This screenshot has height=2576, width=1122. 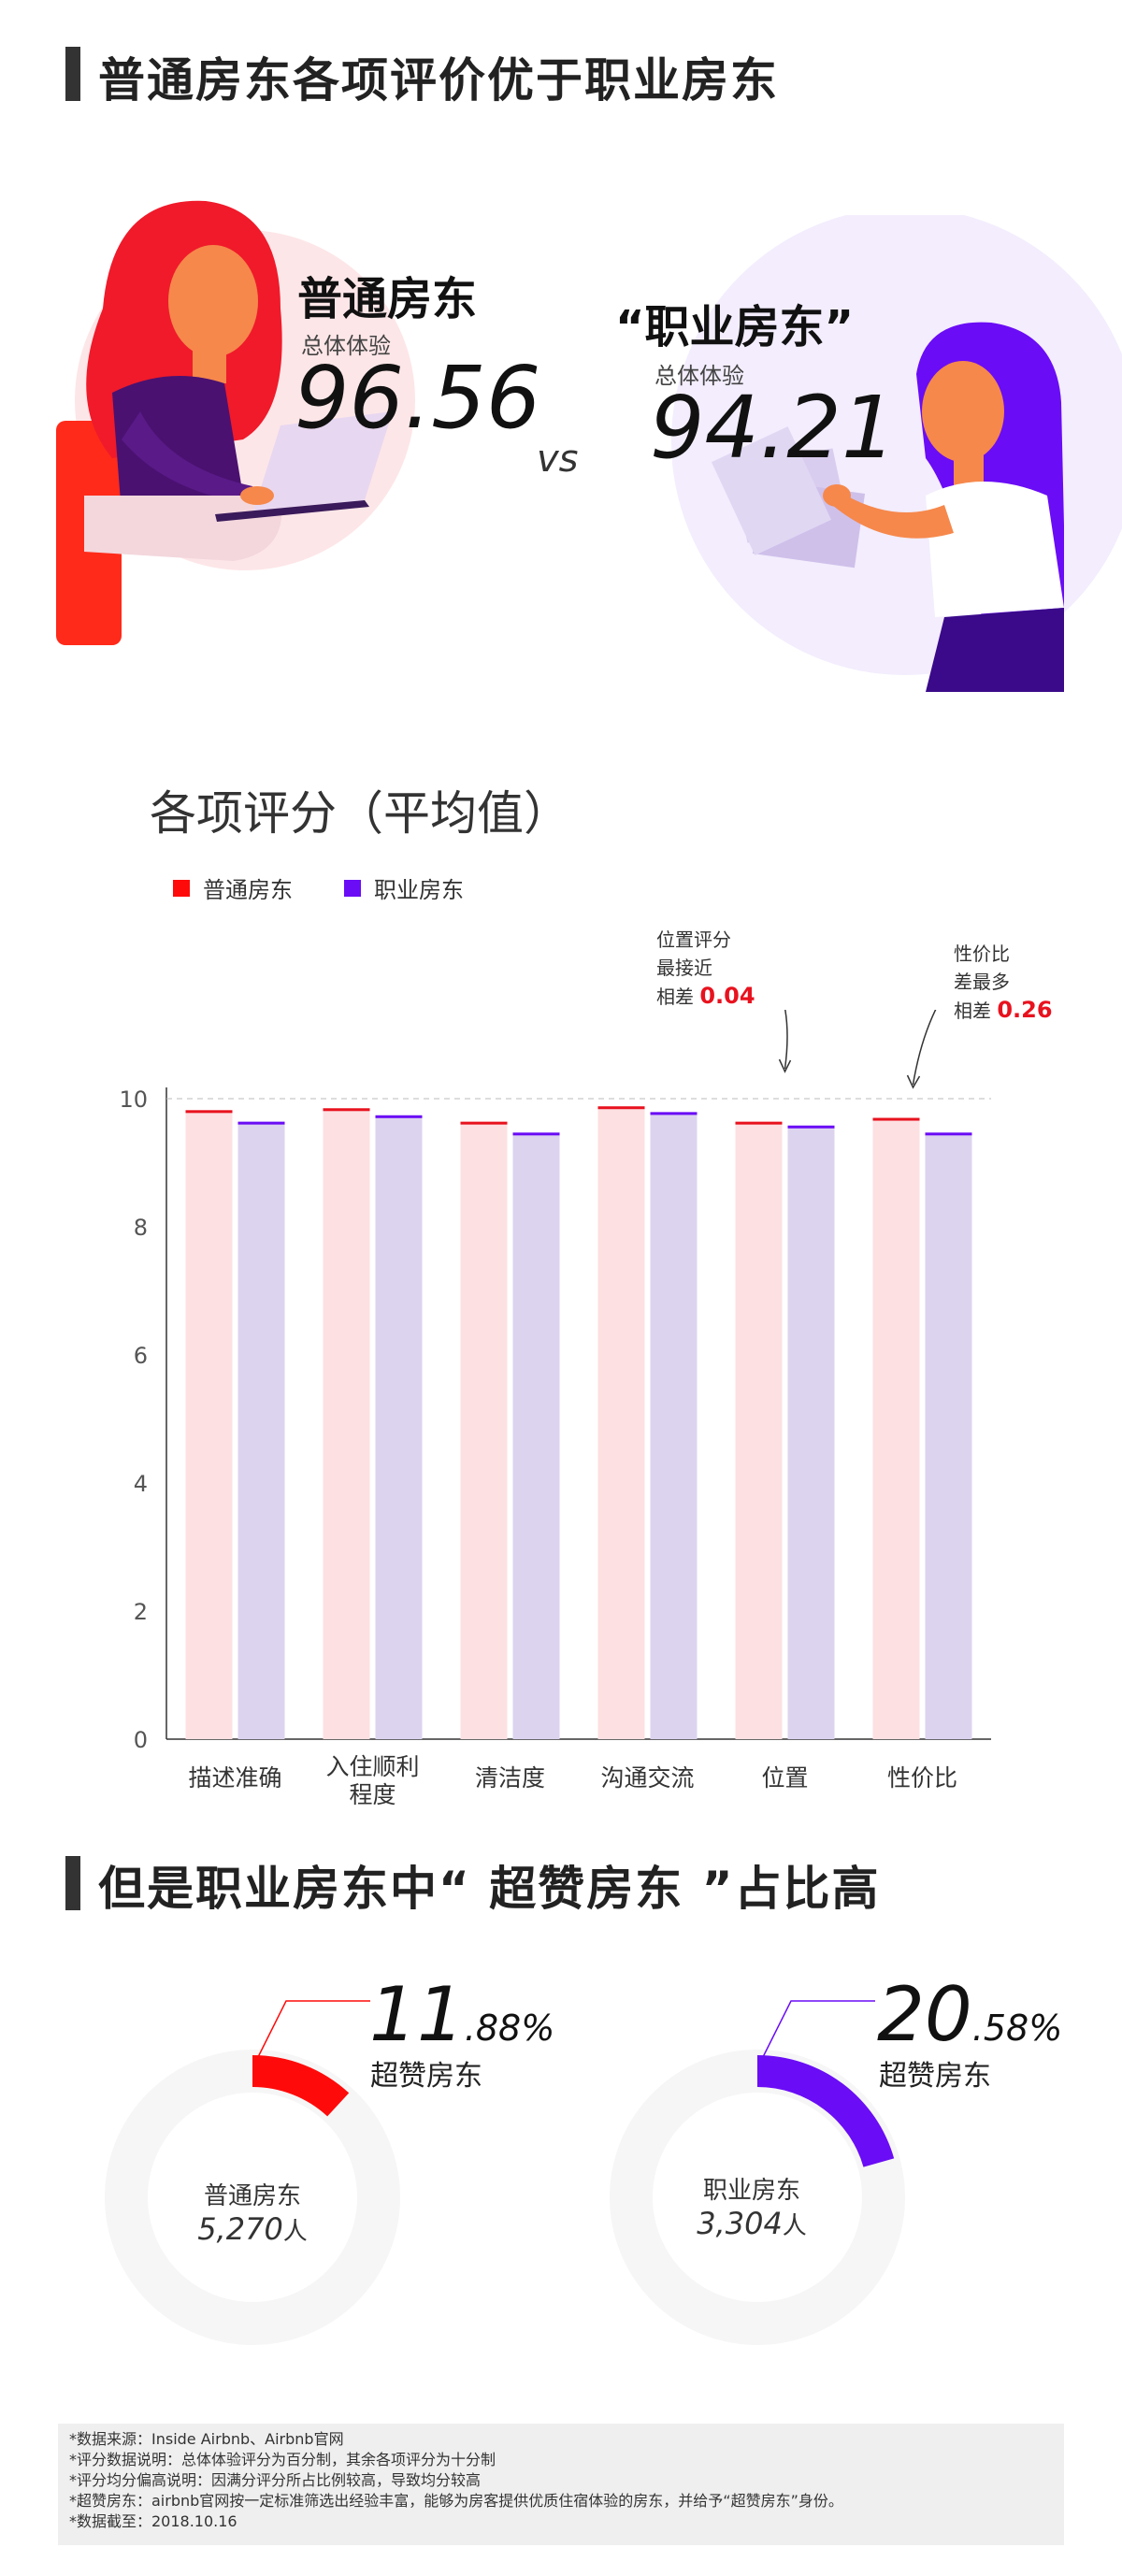 What do you see at coordinates (925, 1048) in the screenshot?
I see `annotation-arrow-value` at bounding box center [925, 1048].